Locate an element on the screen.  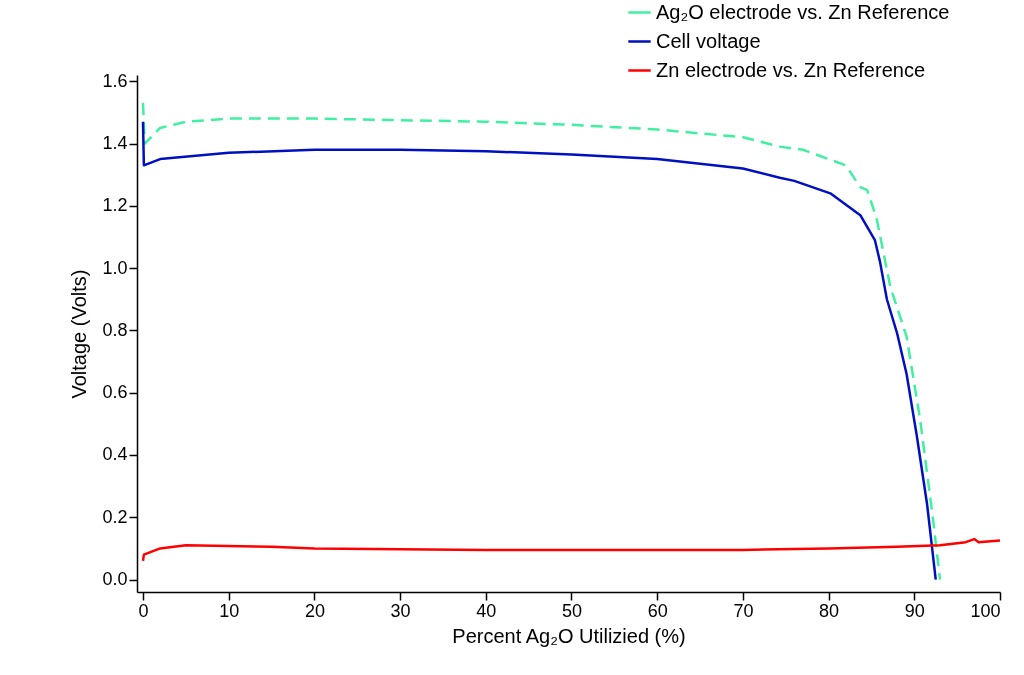
y-axis-title: Voltage (Volts) is located at coordinates (79, 334).